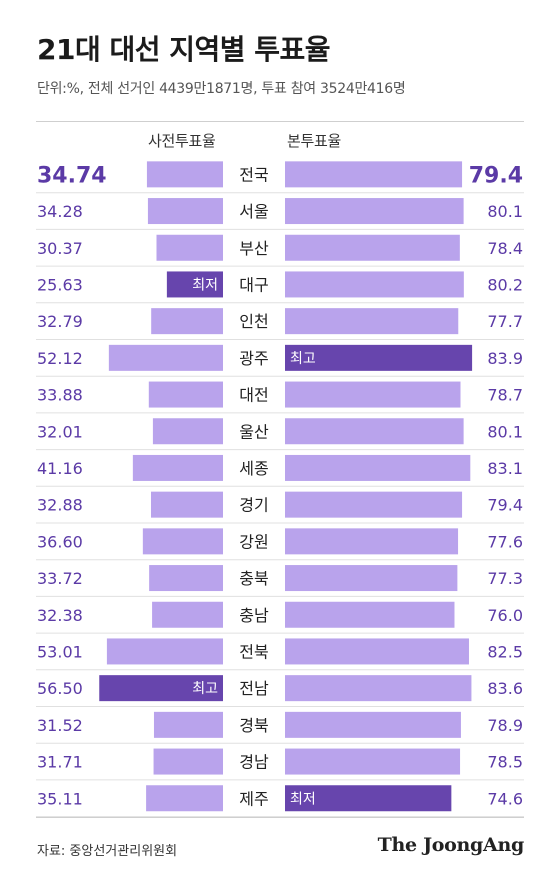 Image resolution: width=560 pixels, height=884 pixels. I want to click on main-vote-value: 74.6, so click(505, 798).